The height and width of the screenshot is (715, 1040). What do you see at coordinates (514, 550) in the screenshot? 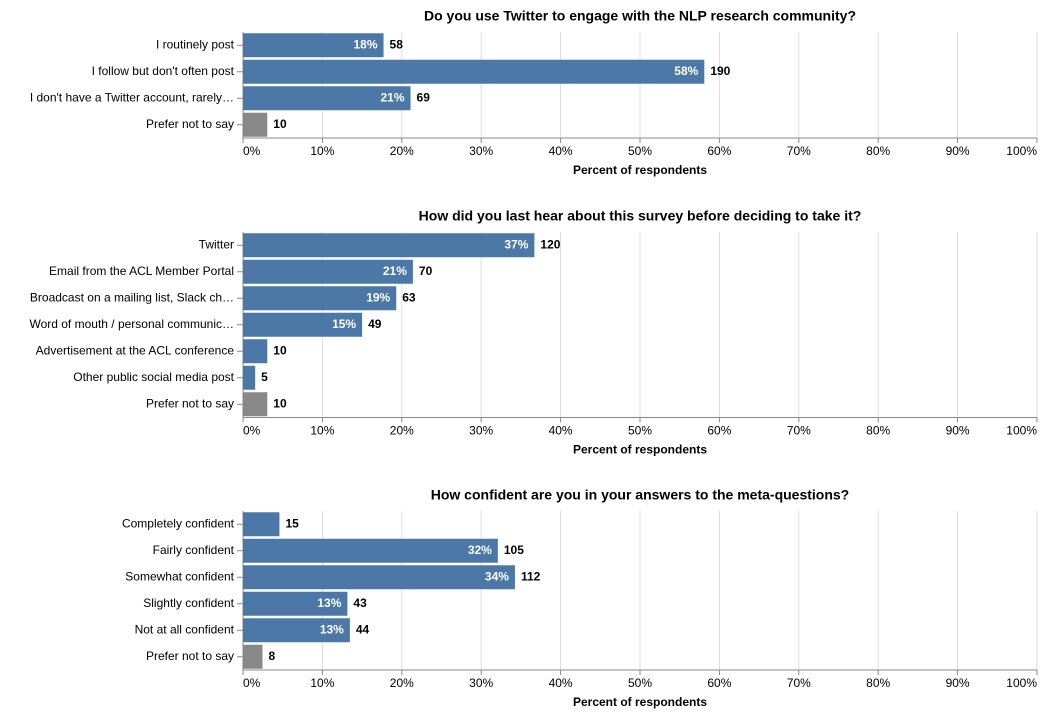
I see `count-label: 105` at bounding box center [514, 550].